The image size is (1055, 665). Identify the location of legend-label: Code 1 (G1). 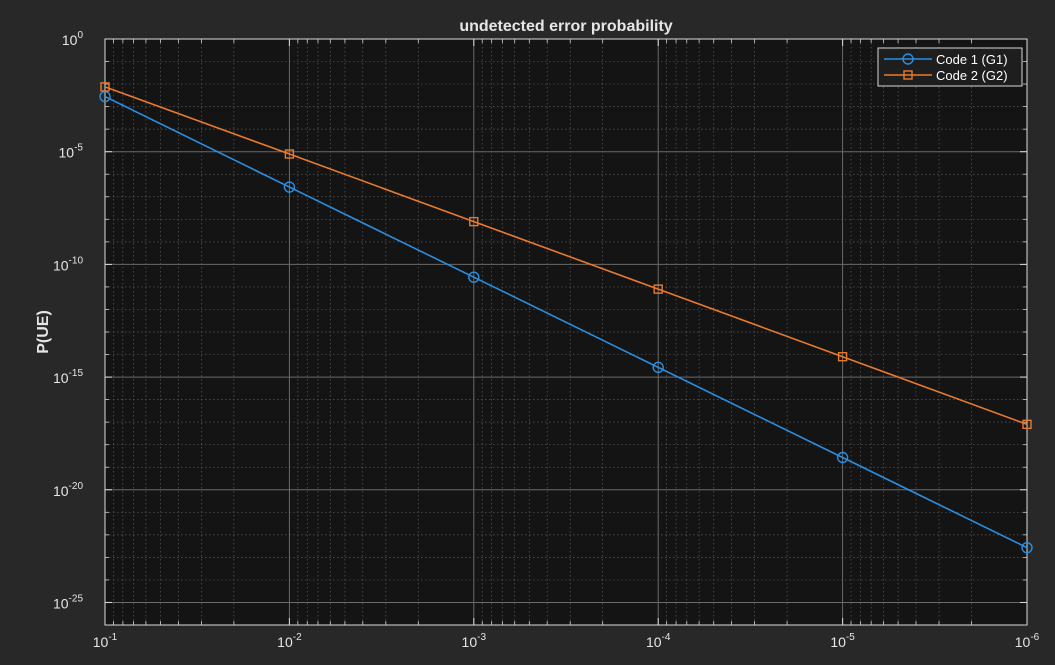
(972, 59).